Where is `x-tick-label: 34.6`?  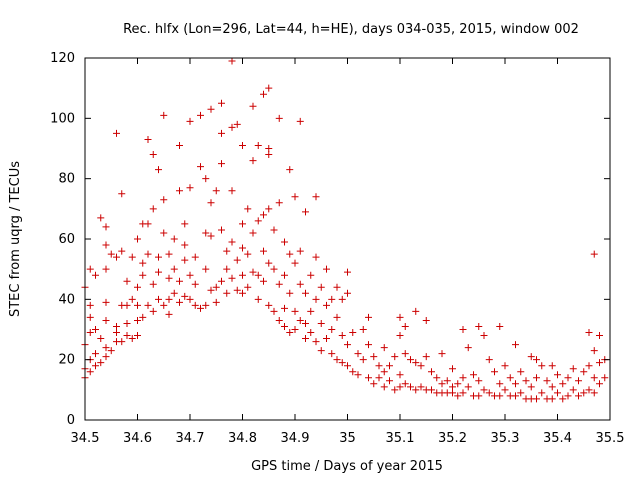
x-tick-label: 34.6 is located at coordinates (137, 438).